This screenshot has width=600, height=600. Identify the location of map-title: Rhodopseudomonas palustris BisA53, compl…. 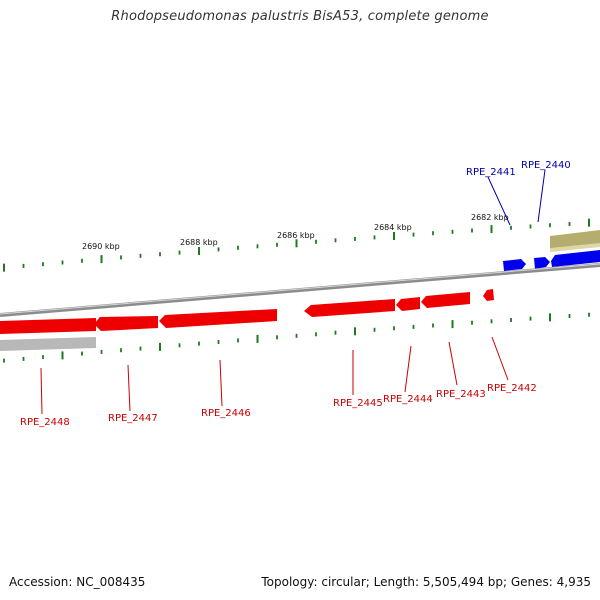
(300, 16).